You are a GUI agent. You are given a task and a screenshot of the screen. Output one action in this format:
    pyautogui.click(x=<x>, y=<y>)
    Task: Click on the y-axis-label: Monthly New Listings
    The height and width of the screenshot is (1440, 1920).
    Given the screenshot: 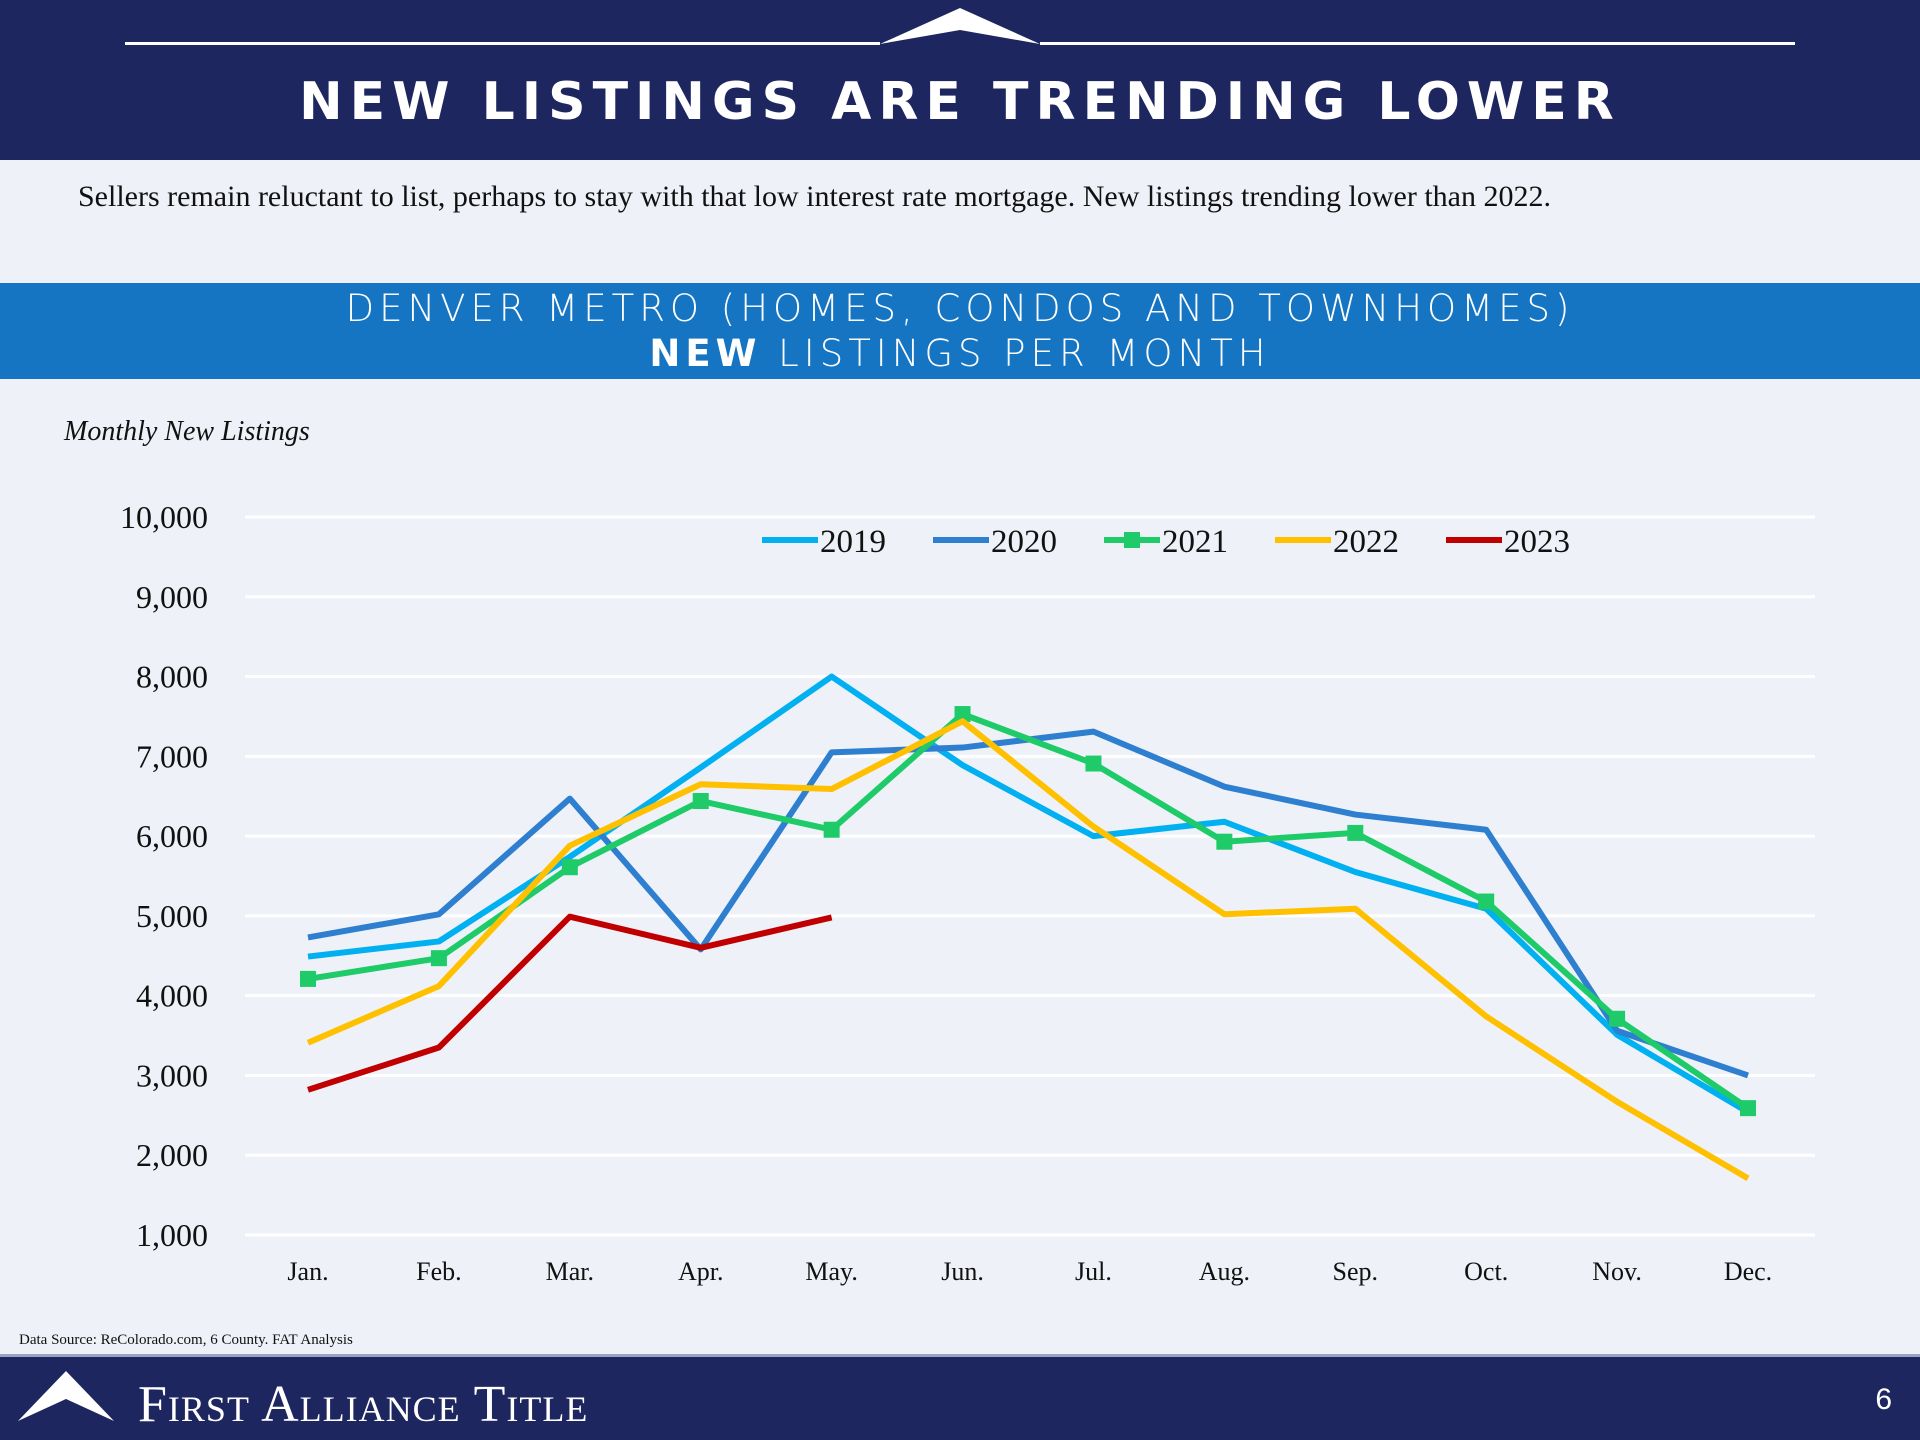 What is the action you would take?
    pyautogui.click(x=187, y=431)
    